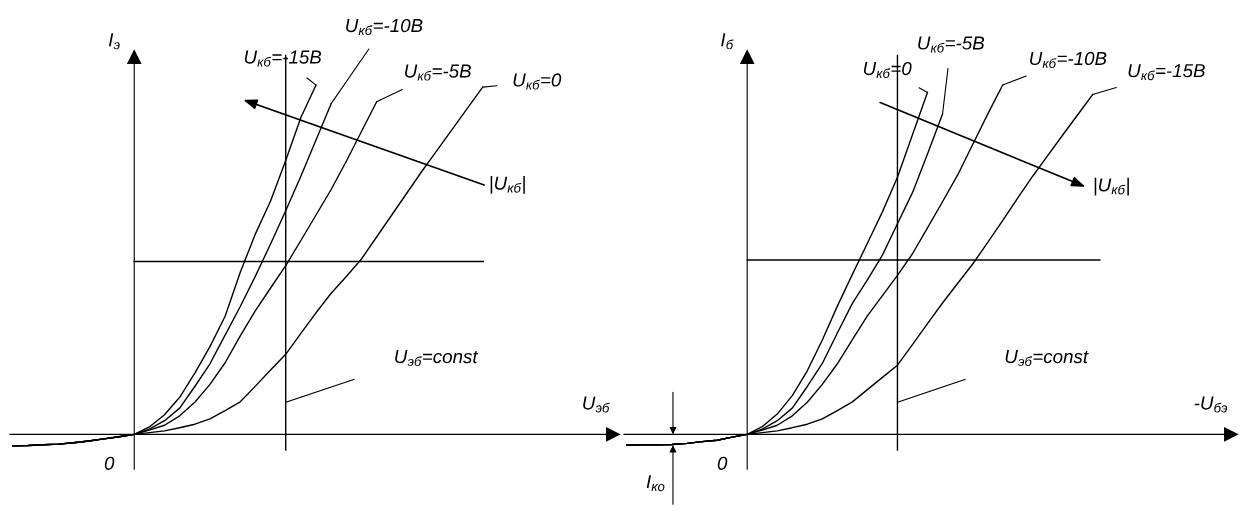  What do you see at coordinates (727, 41) in the screenshot?
I see `y-axis-title: I$_{б}$` at bounding box center [727, 41].